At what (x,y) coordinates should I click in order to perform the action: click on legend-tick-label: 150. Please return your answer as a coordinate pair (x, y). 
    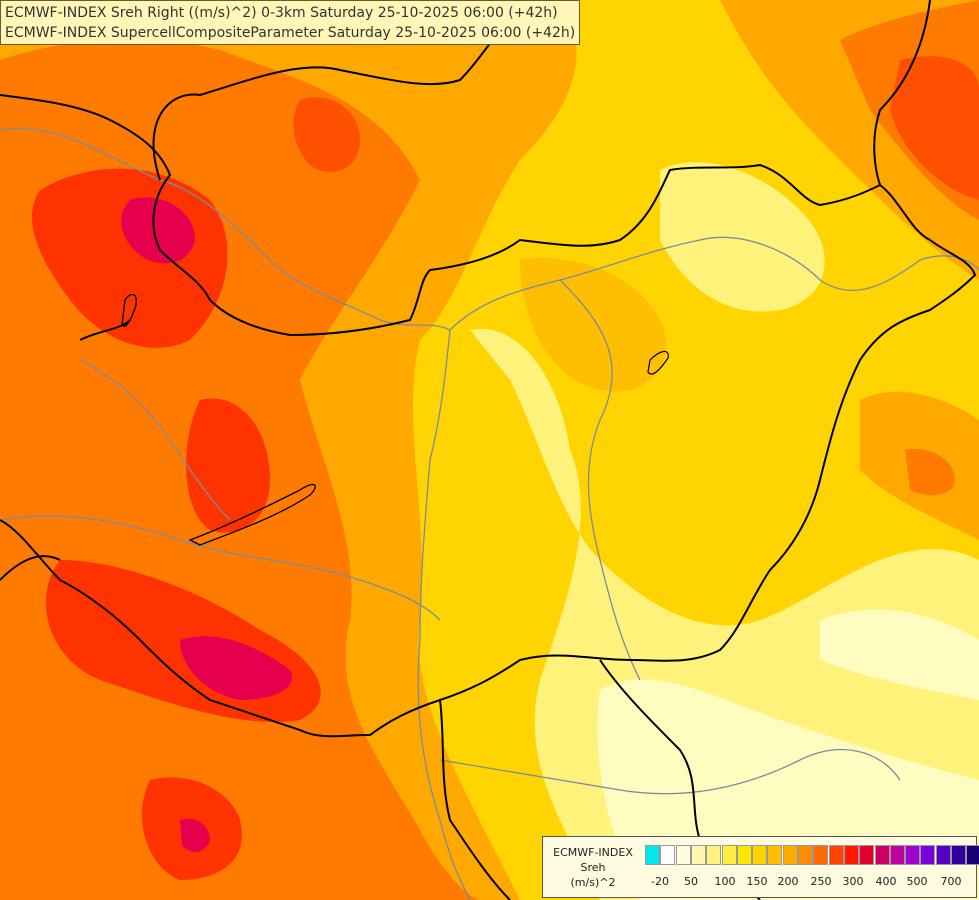
    Looking at the image, I should click on (757, 881).